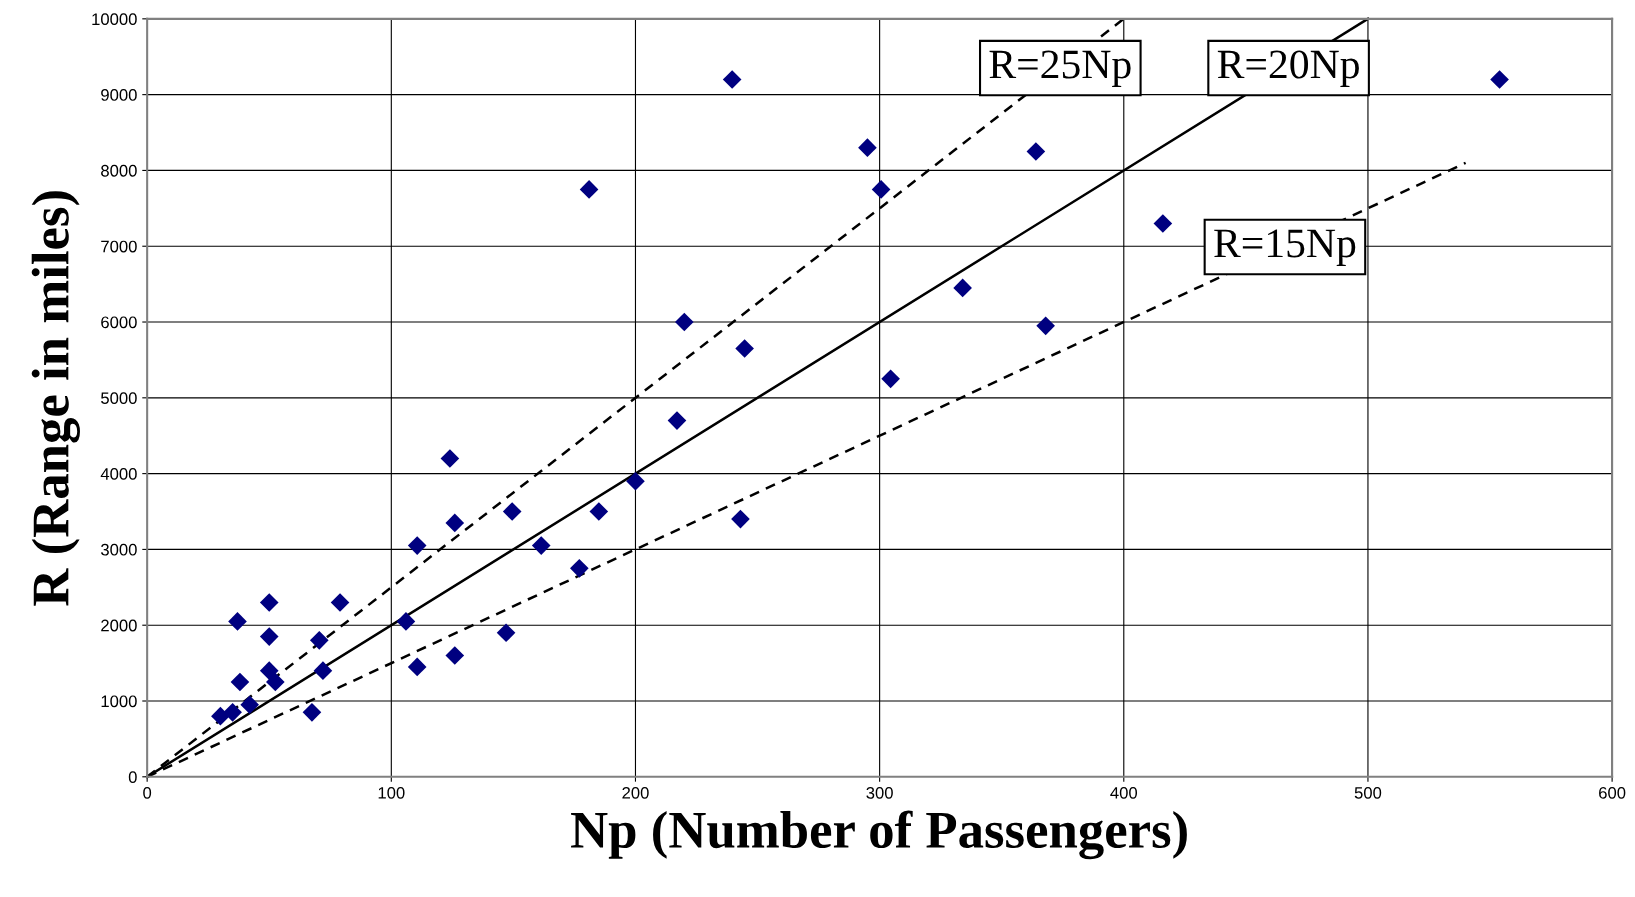 The height and width of the screenshot is (897, 1635). I want to click on x-tick-label: 600, so click(1612, 792).